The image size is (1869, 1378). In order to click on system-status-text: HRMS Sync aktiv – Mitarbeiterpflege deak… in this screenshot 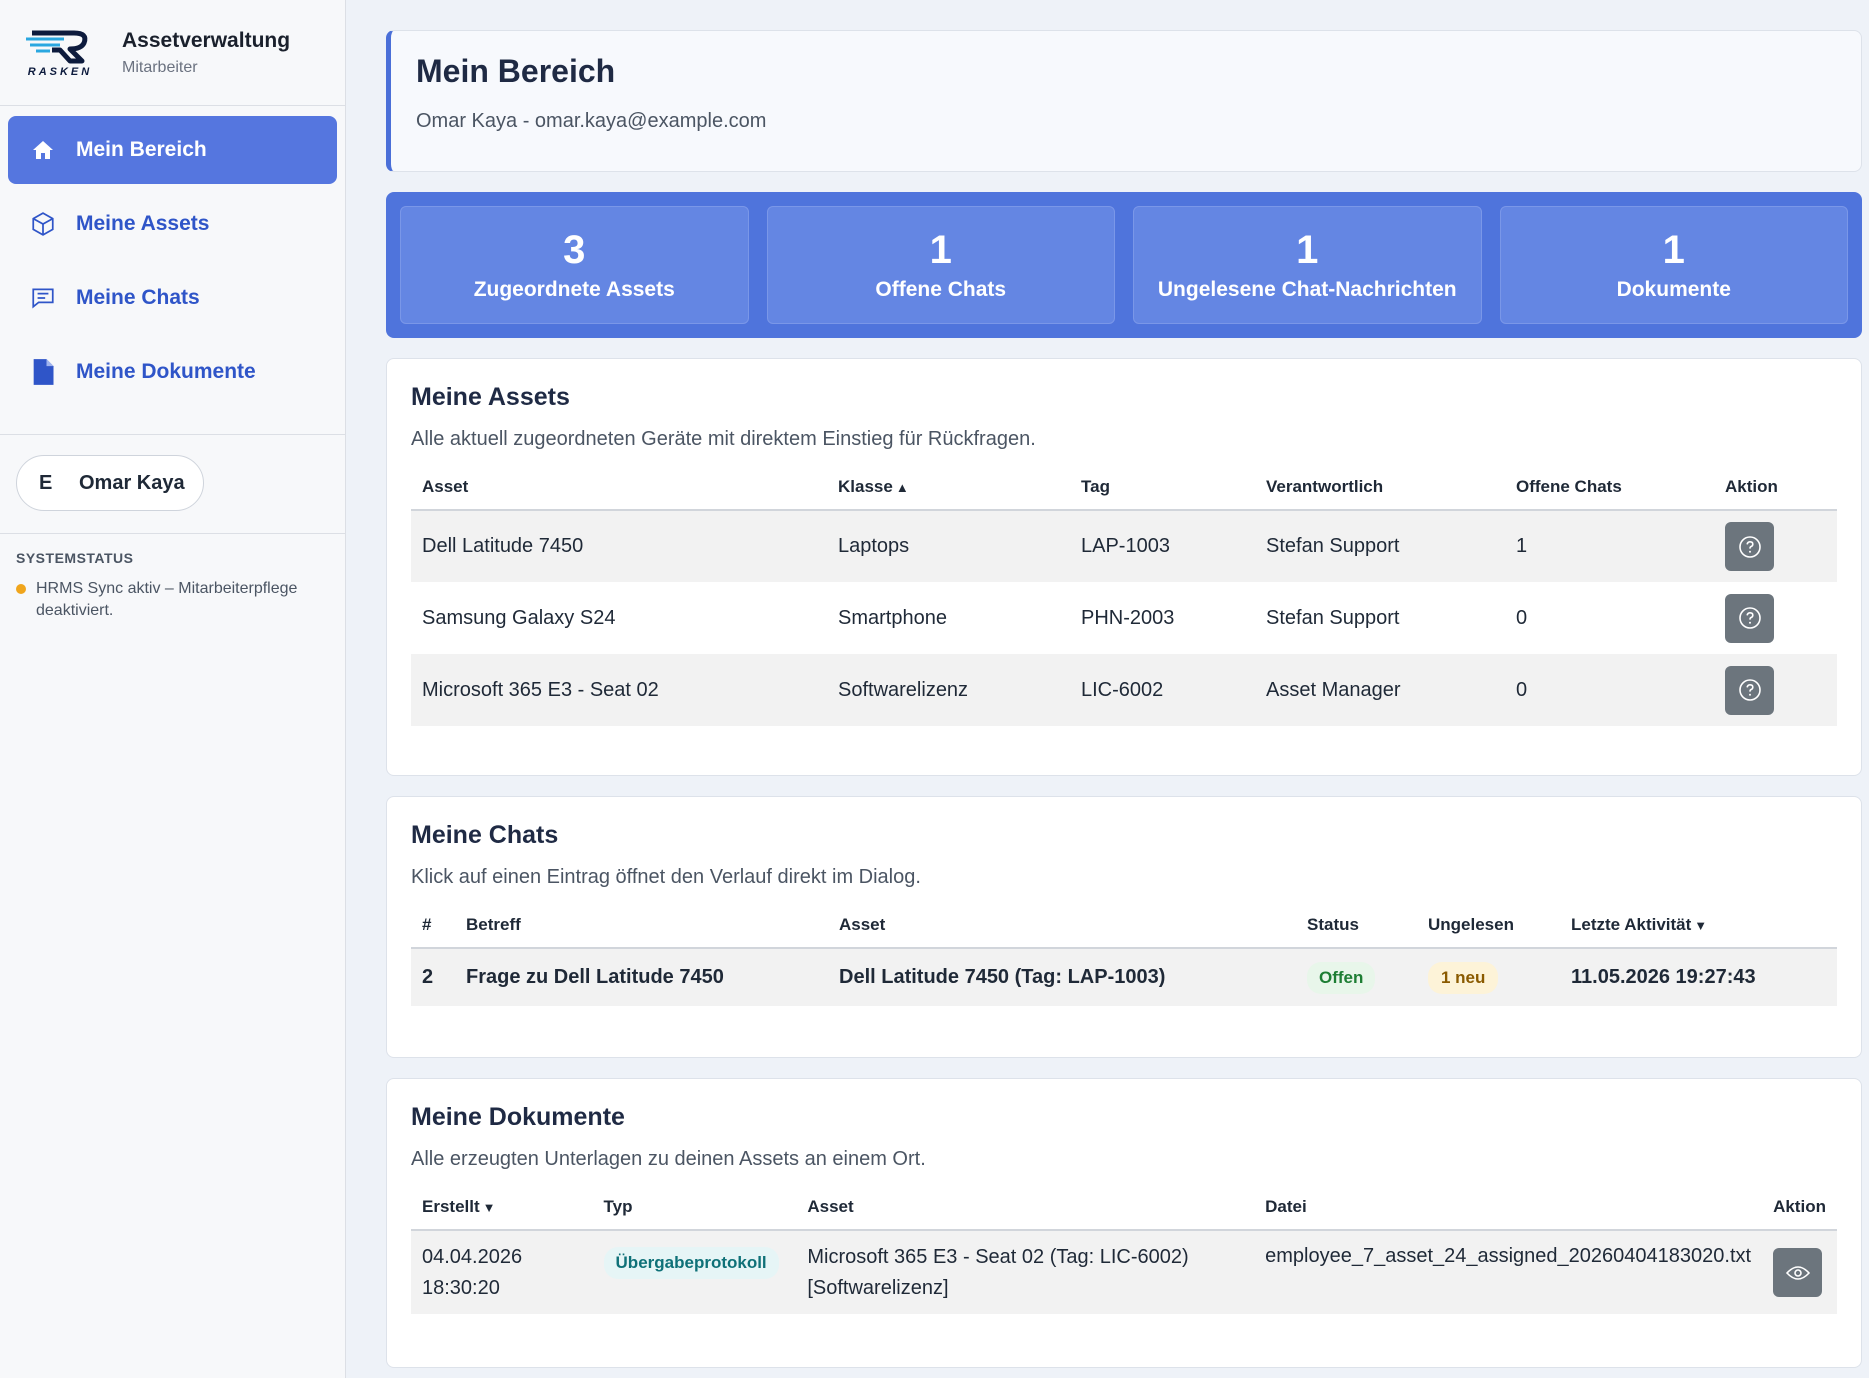, I will do `click(167, 599)`.